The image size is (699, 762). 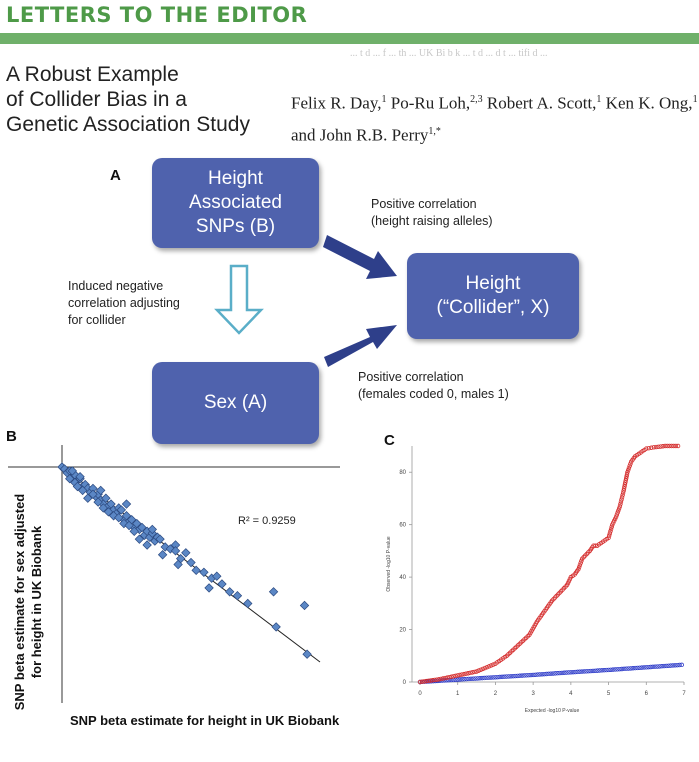 I want to click on chart-c-x-tick-label: 7, so click(x=684, y=694).